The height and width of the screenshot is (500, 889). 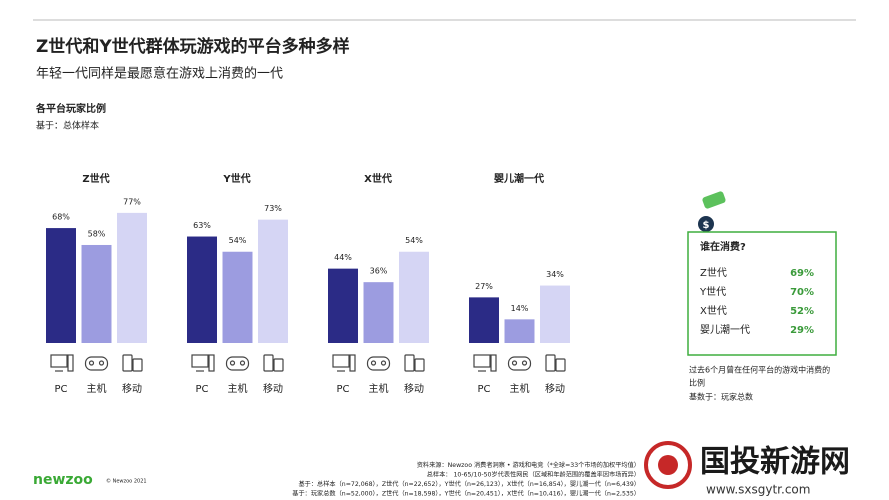 What do you see at coordinates (273, 208) in the screenshot?
I see `value-label: 73%` at bounding box center [273, 208].